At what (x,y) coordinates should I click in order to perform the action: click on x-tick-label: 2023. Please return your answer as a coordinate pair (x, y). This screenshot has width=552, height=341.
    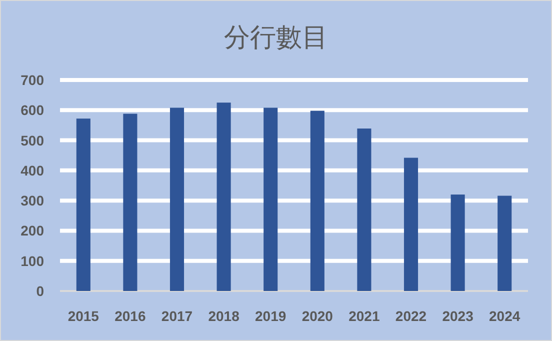
    Looking at the image, I should click on (458, 316).